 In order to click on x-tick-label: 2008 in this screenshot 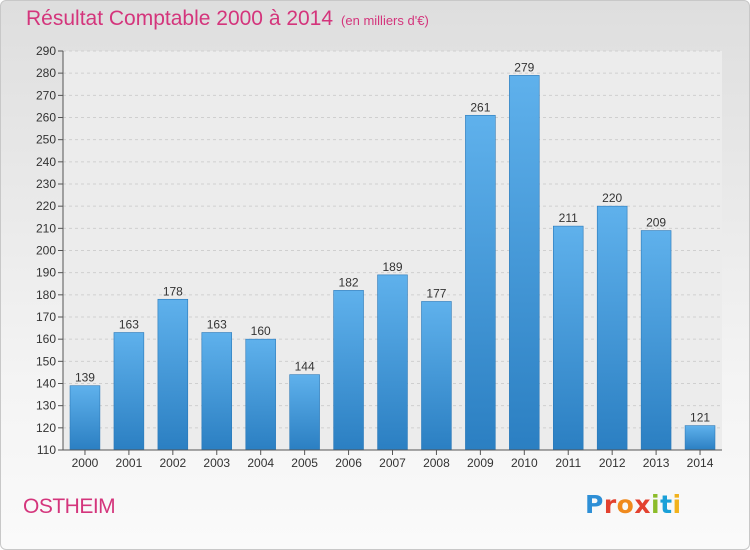, I will do `click(436, 463)`.